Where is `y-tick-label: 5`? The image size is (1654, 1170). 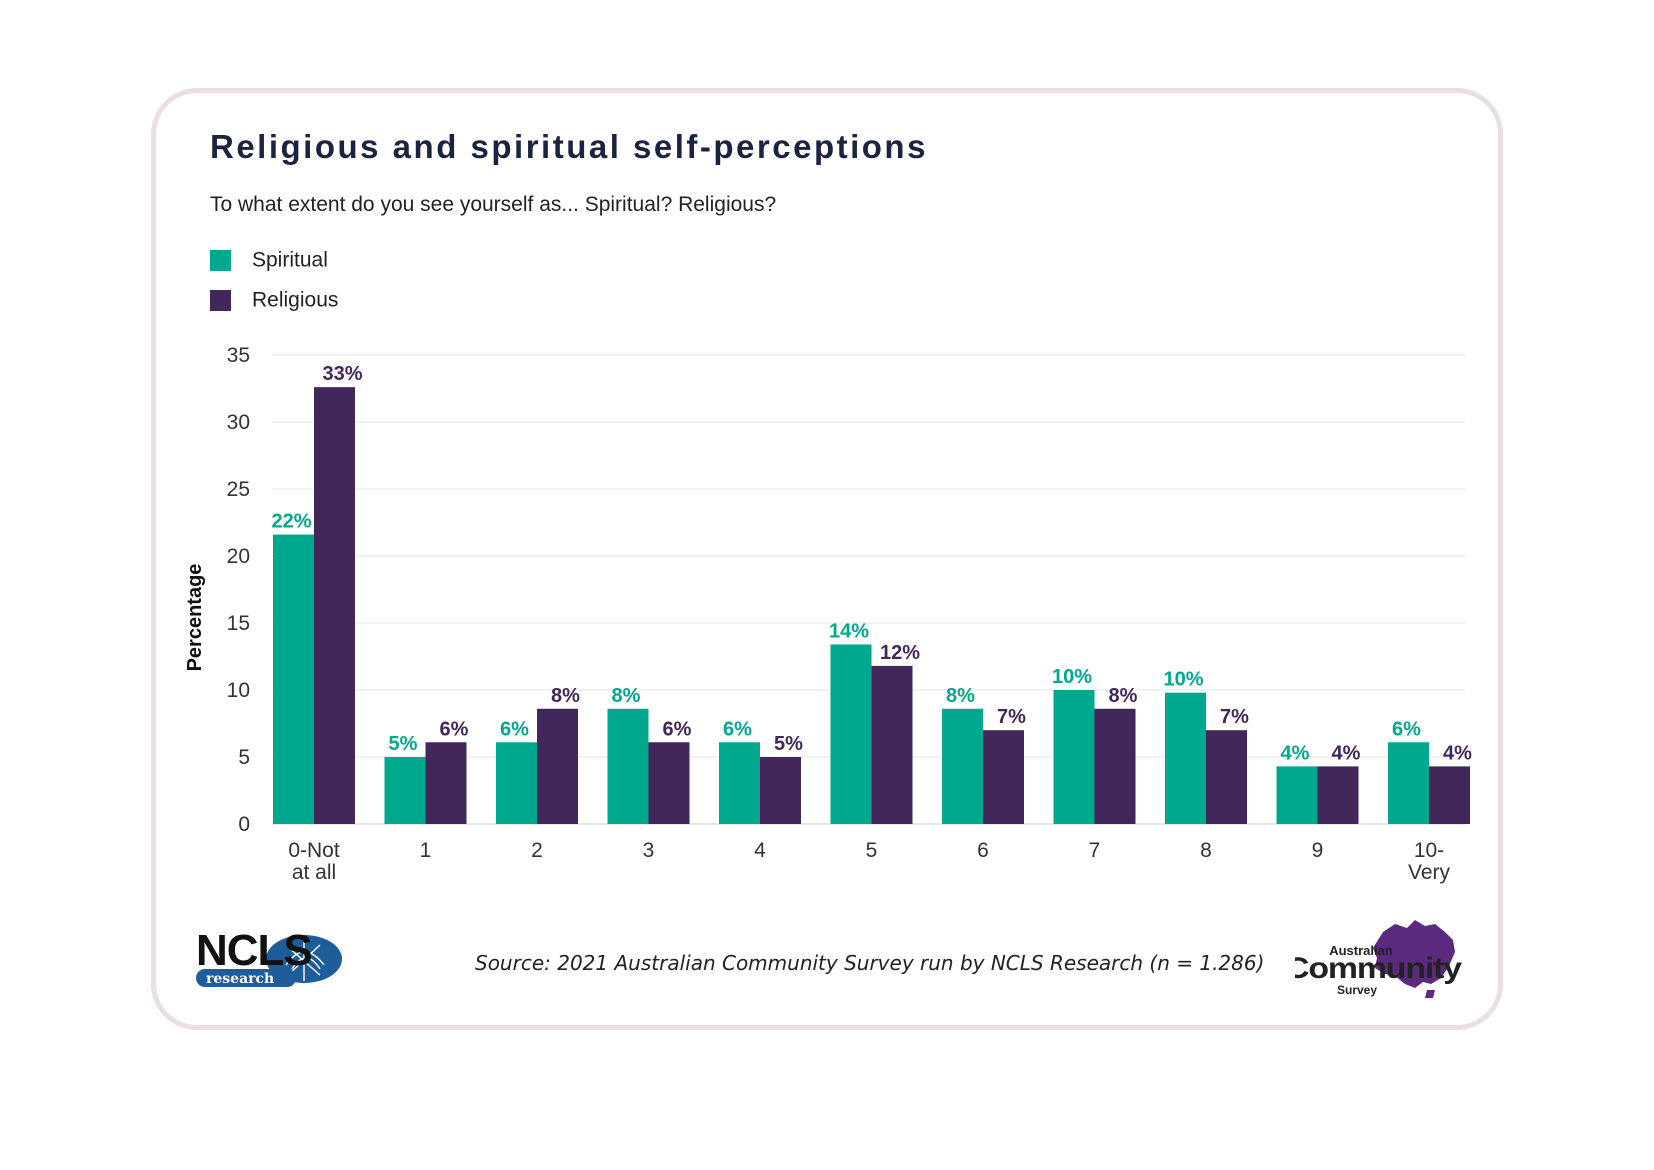 y-tick-label: 5 is located at coordinates (244, 757).